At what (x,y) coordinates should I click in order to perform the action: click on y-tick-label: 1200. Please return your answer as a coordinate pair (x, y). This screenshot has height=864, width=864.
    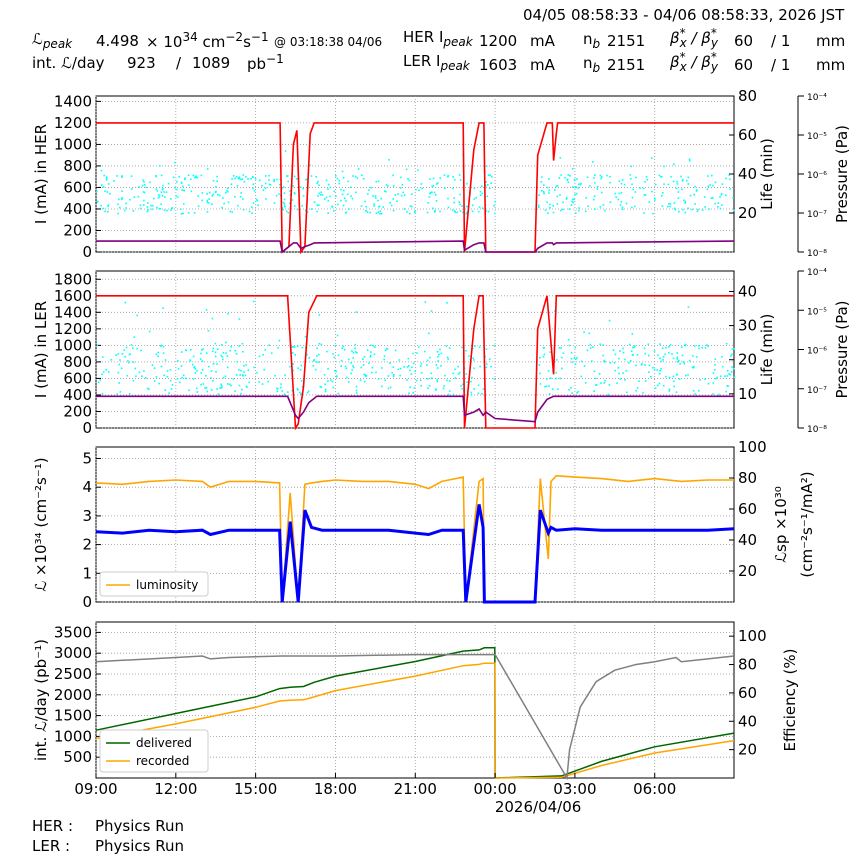
    Looking at the image, I should click on (73, 123).